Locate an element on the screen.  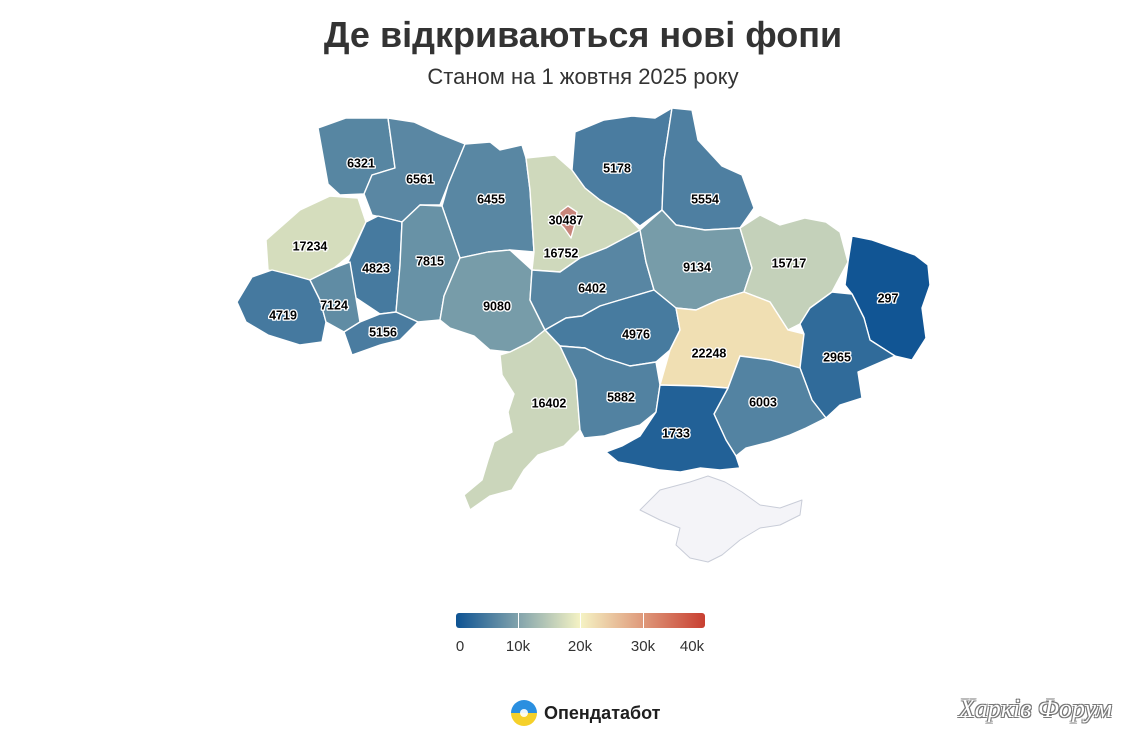
value-label-zhytomyr: 6455 is located at coordinates (491, 199).